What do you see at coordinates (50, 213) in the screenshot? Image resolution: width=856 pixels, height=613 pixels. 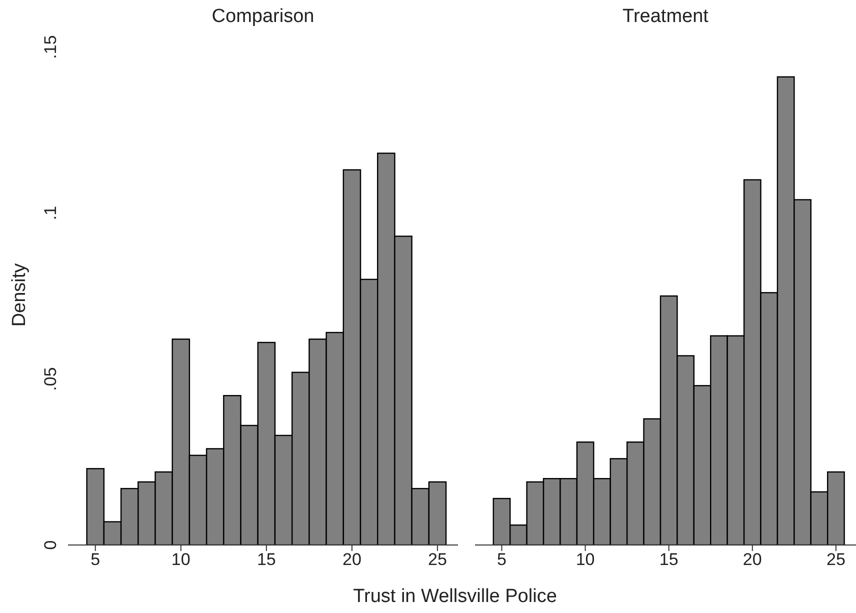 I see `y-tick-label: .1` at bounding box center [50, 213].